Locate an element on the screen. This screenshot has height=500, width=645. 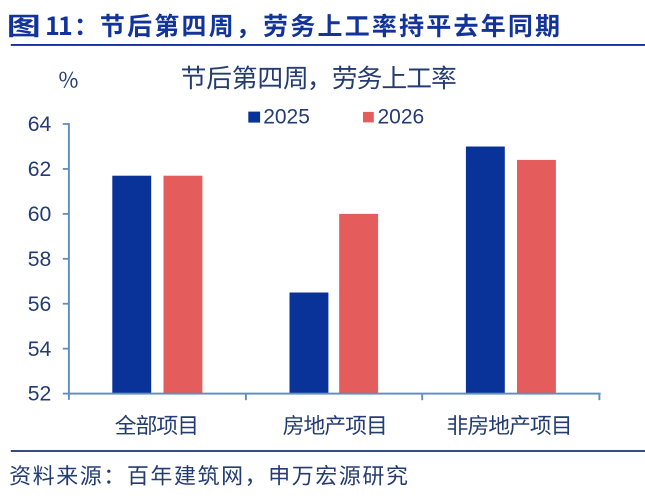
svg-text: 54 is located at coordinates (40, 349).